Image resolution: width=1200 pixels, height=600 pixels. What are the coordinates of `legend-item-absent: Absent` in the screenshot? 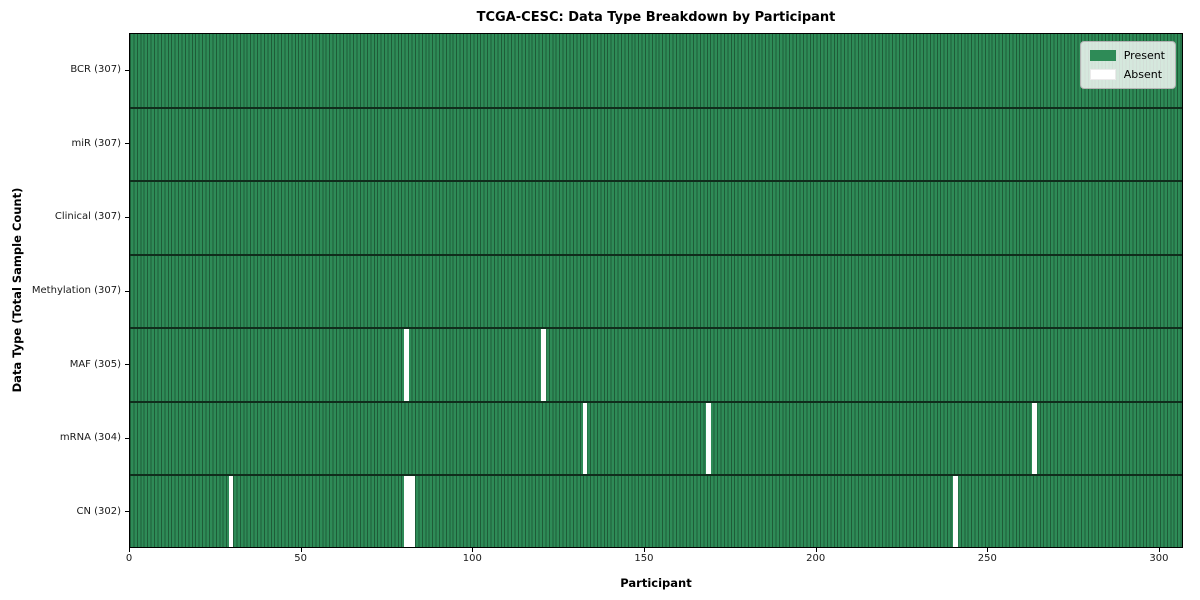 It's located at (1127, 74).